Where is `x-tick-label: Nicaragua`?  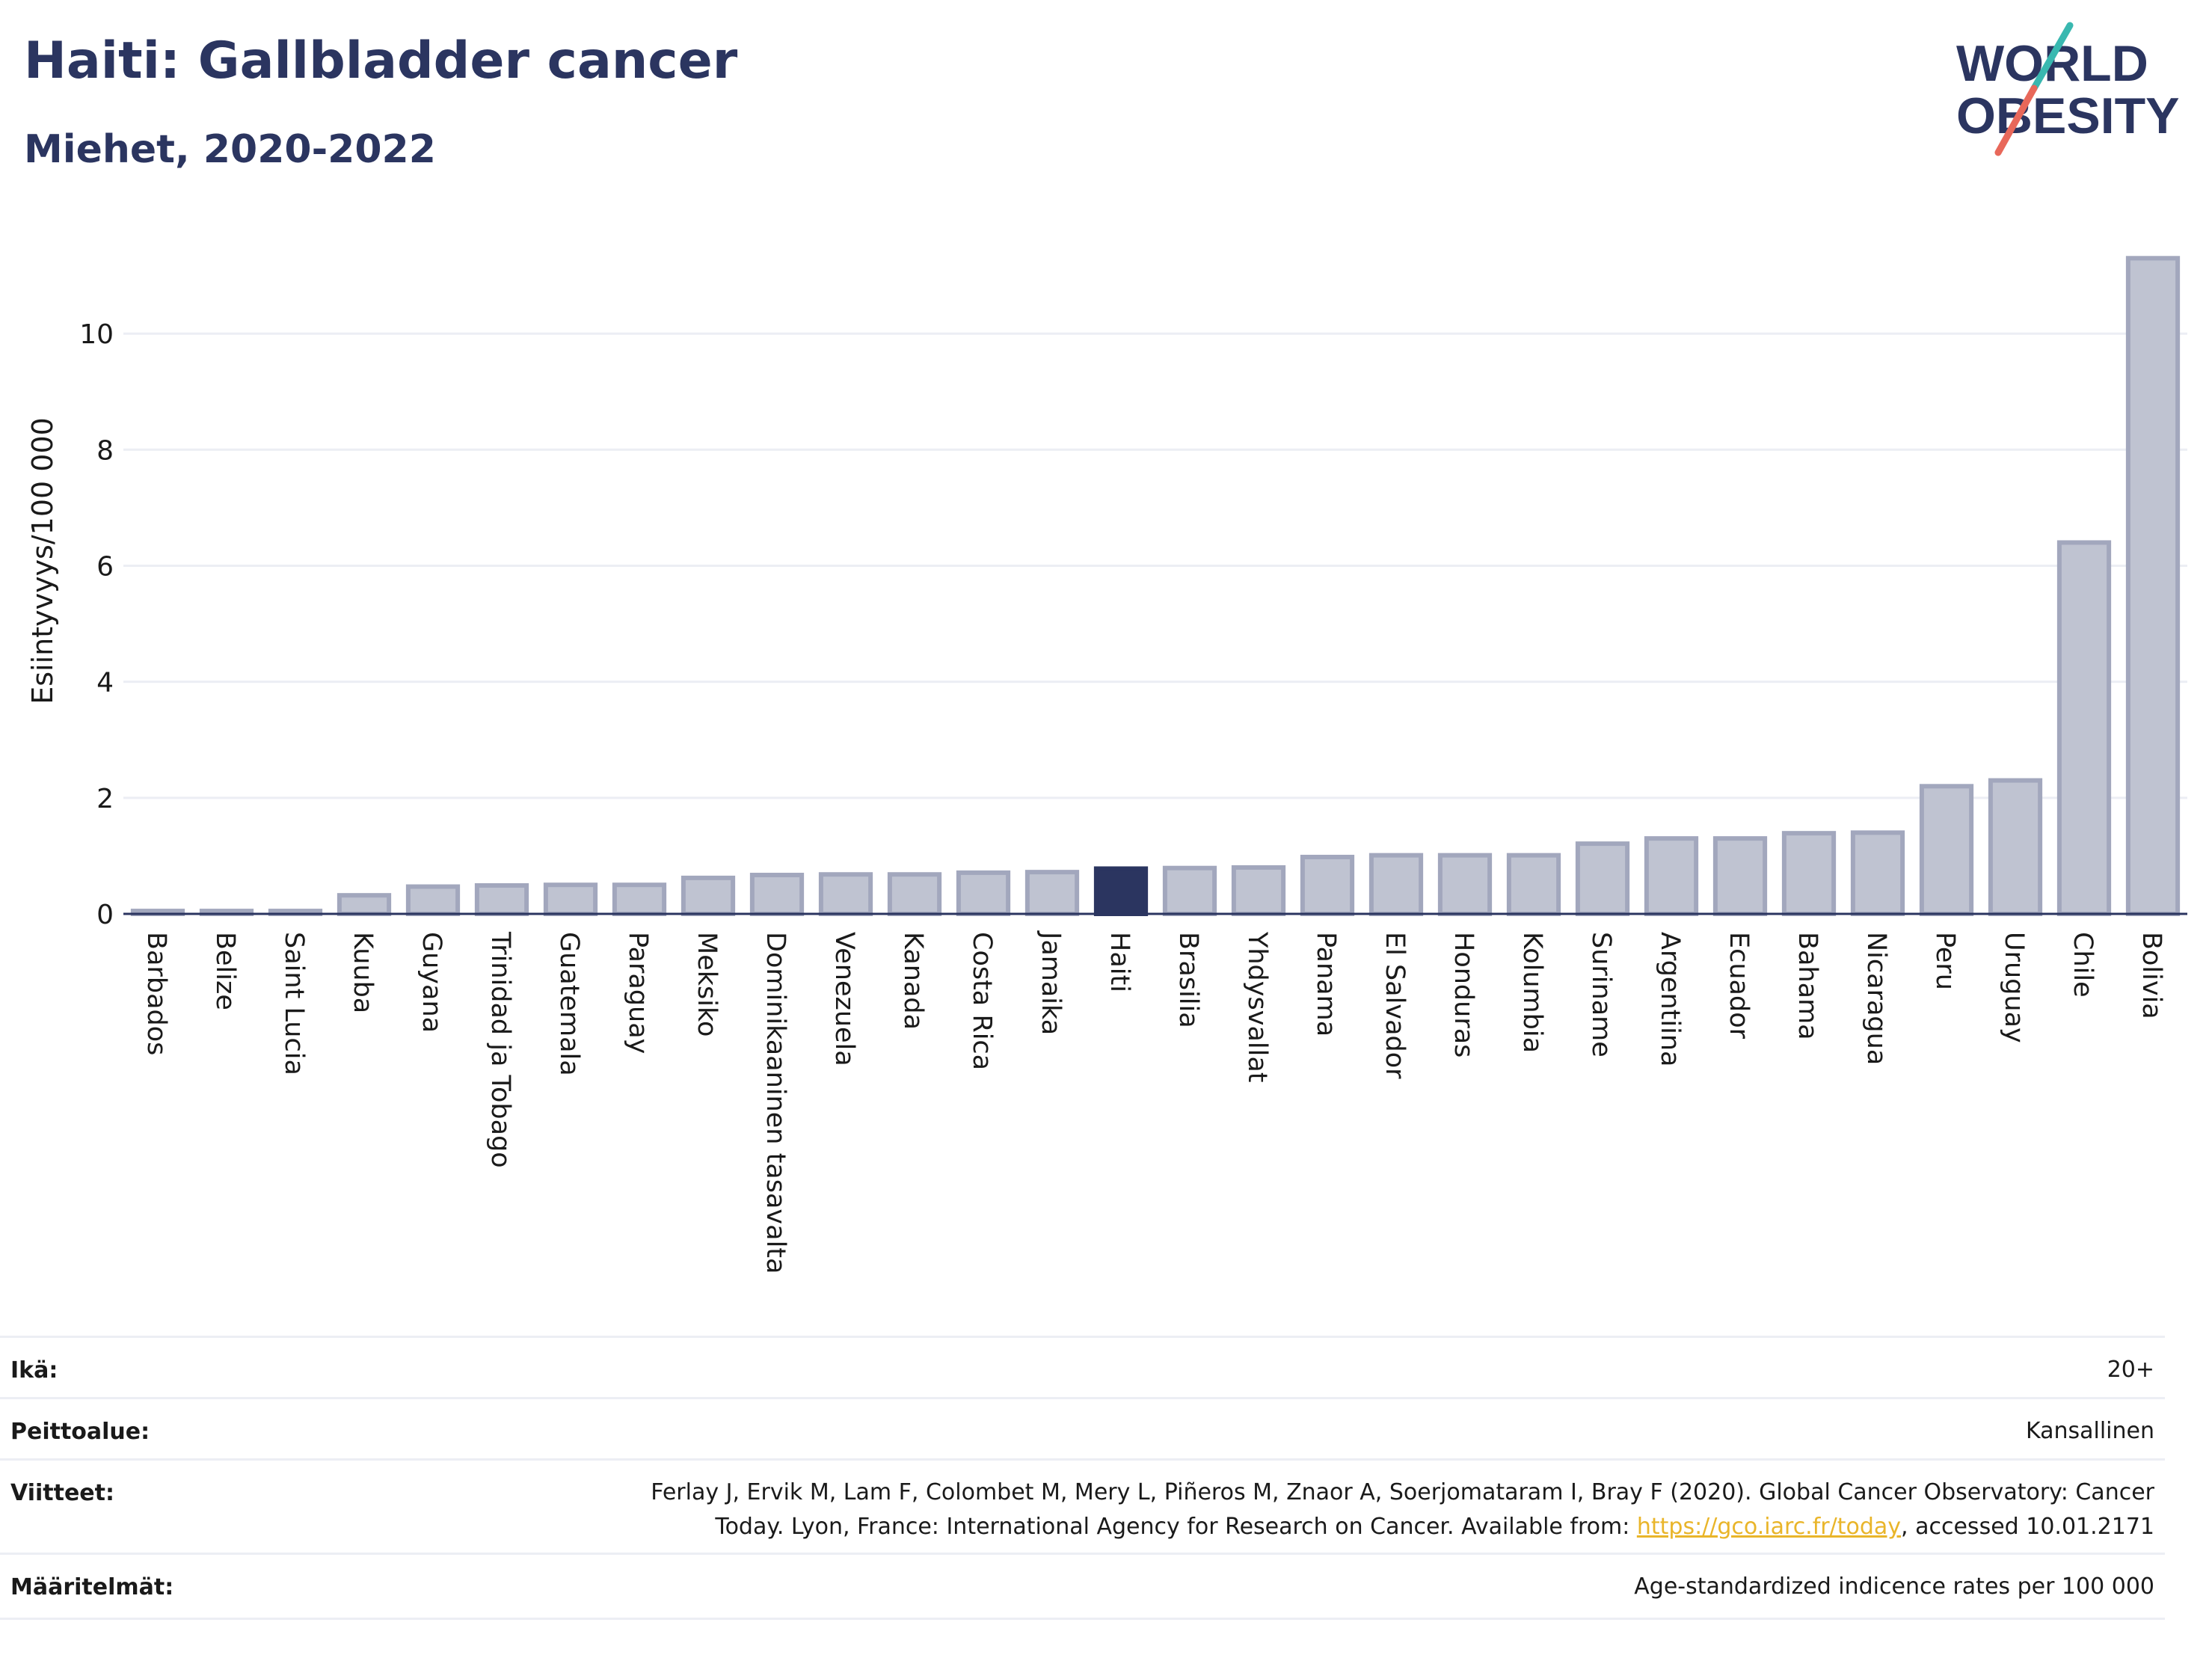
x-tick-label: Nicaragua is located at coordinates (1876, 998).